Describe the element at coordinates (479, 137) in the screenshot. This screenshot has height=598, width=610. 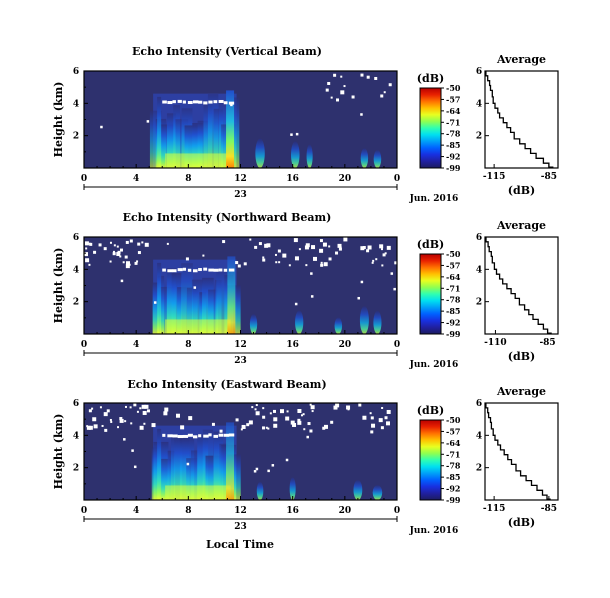
I see `avg-y-tick-label: 2` at that location.